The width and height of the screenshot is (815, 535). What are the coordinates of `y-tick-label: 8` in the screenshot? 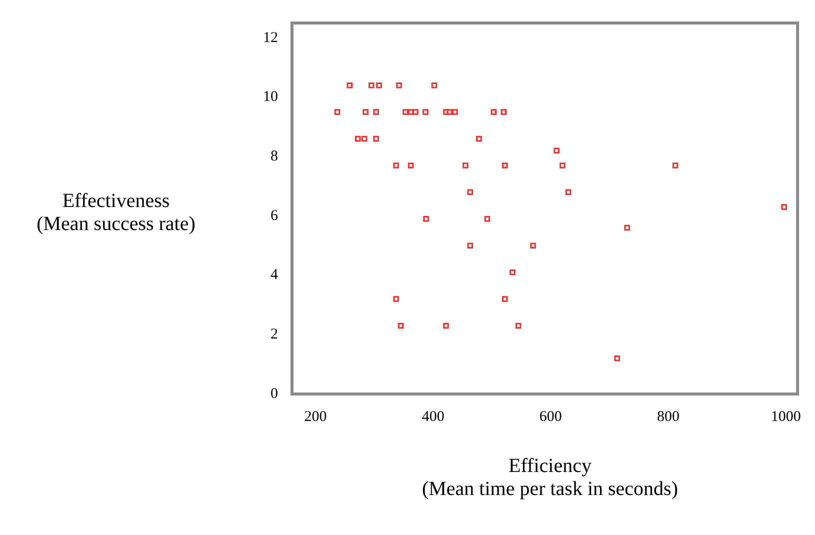 It's located at (274, 156).